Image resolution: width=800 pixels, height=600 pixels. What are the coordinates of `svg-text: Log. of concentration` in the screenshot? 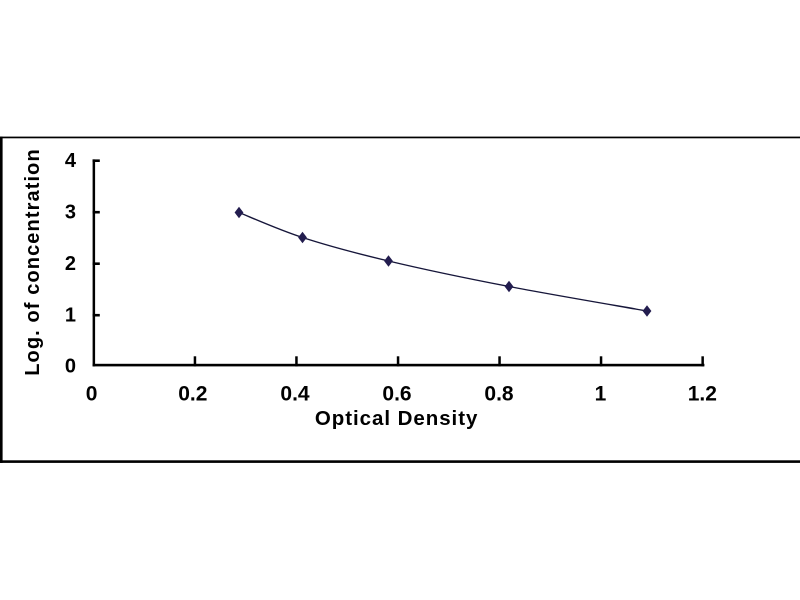 It's located at (33, 262).